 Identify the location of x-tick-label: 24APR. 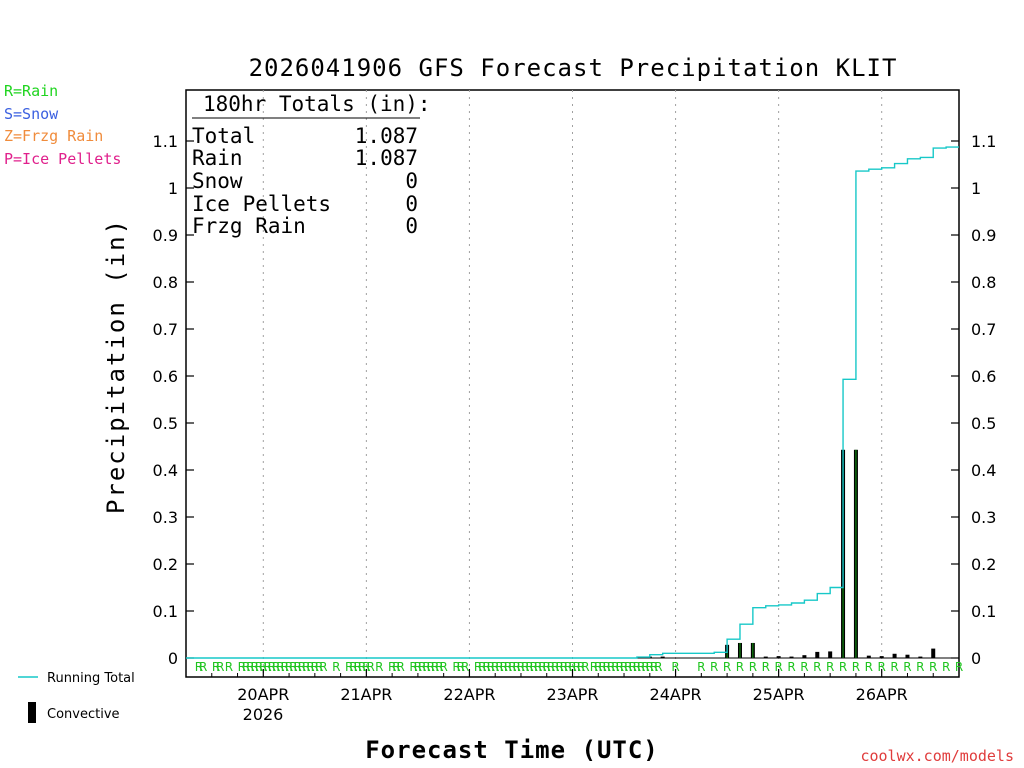
(676, 694).